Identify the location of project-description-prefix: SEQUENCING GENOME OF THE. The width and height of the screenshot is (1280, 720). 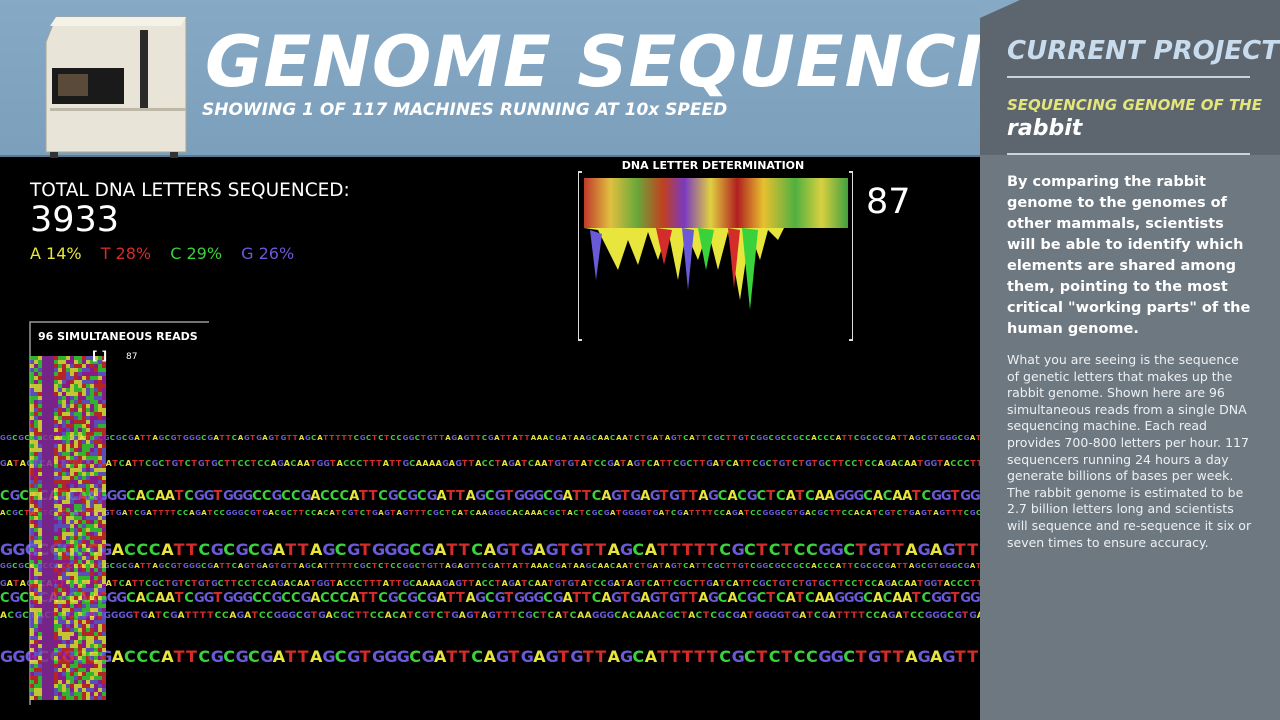
(1134, 105).